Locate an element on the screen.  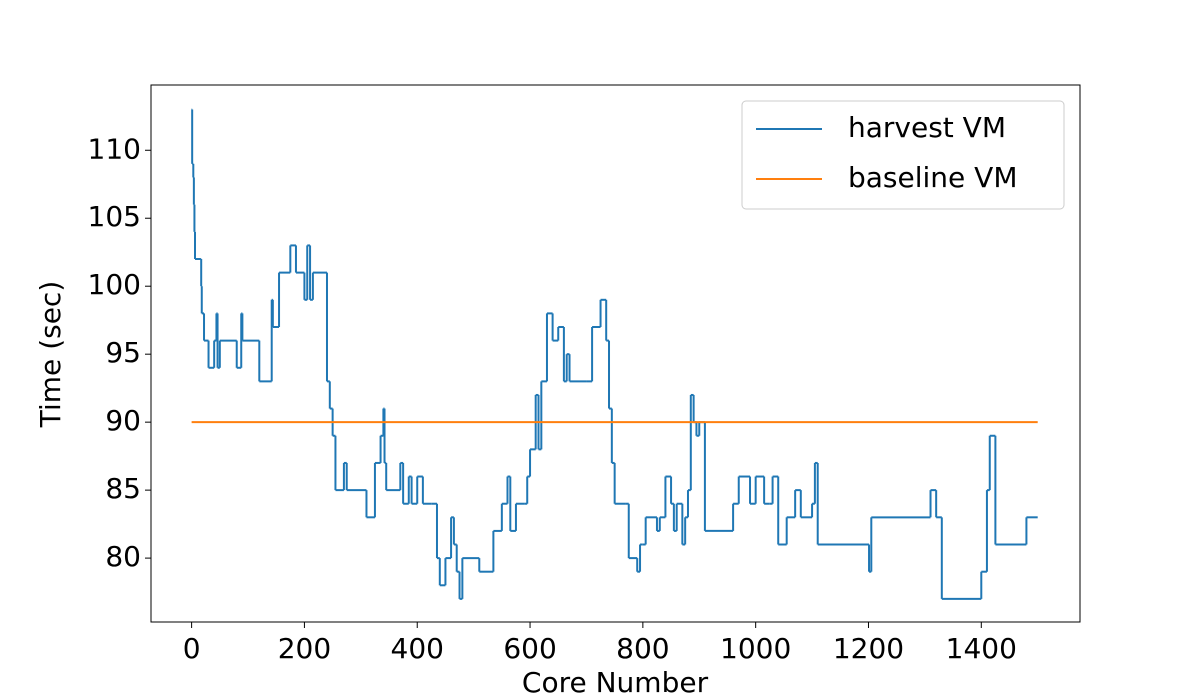
y-tick-label: 110 is located at coordinates (114, 148).